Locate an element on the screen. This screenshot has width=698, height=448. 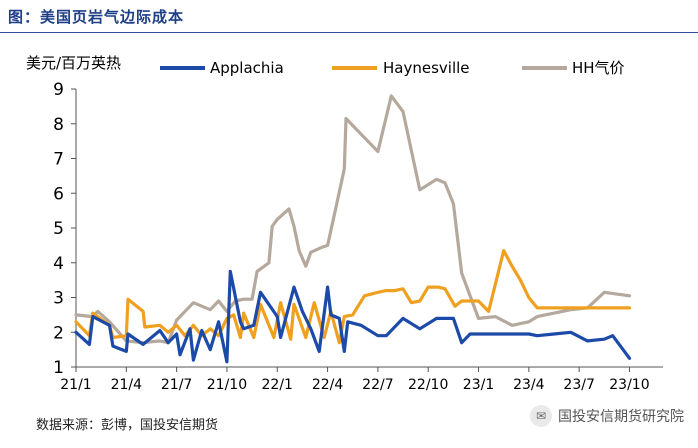
x-tick-label: 23/7 is located at coordinates (578, 385).